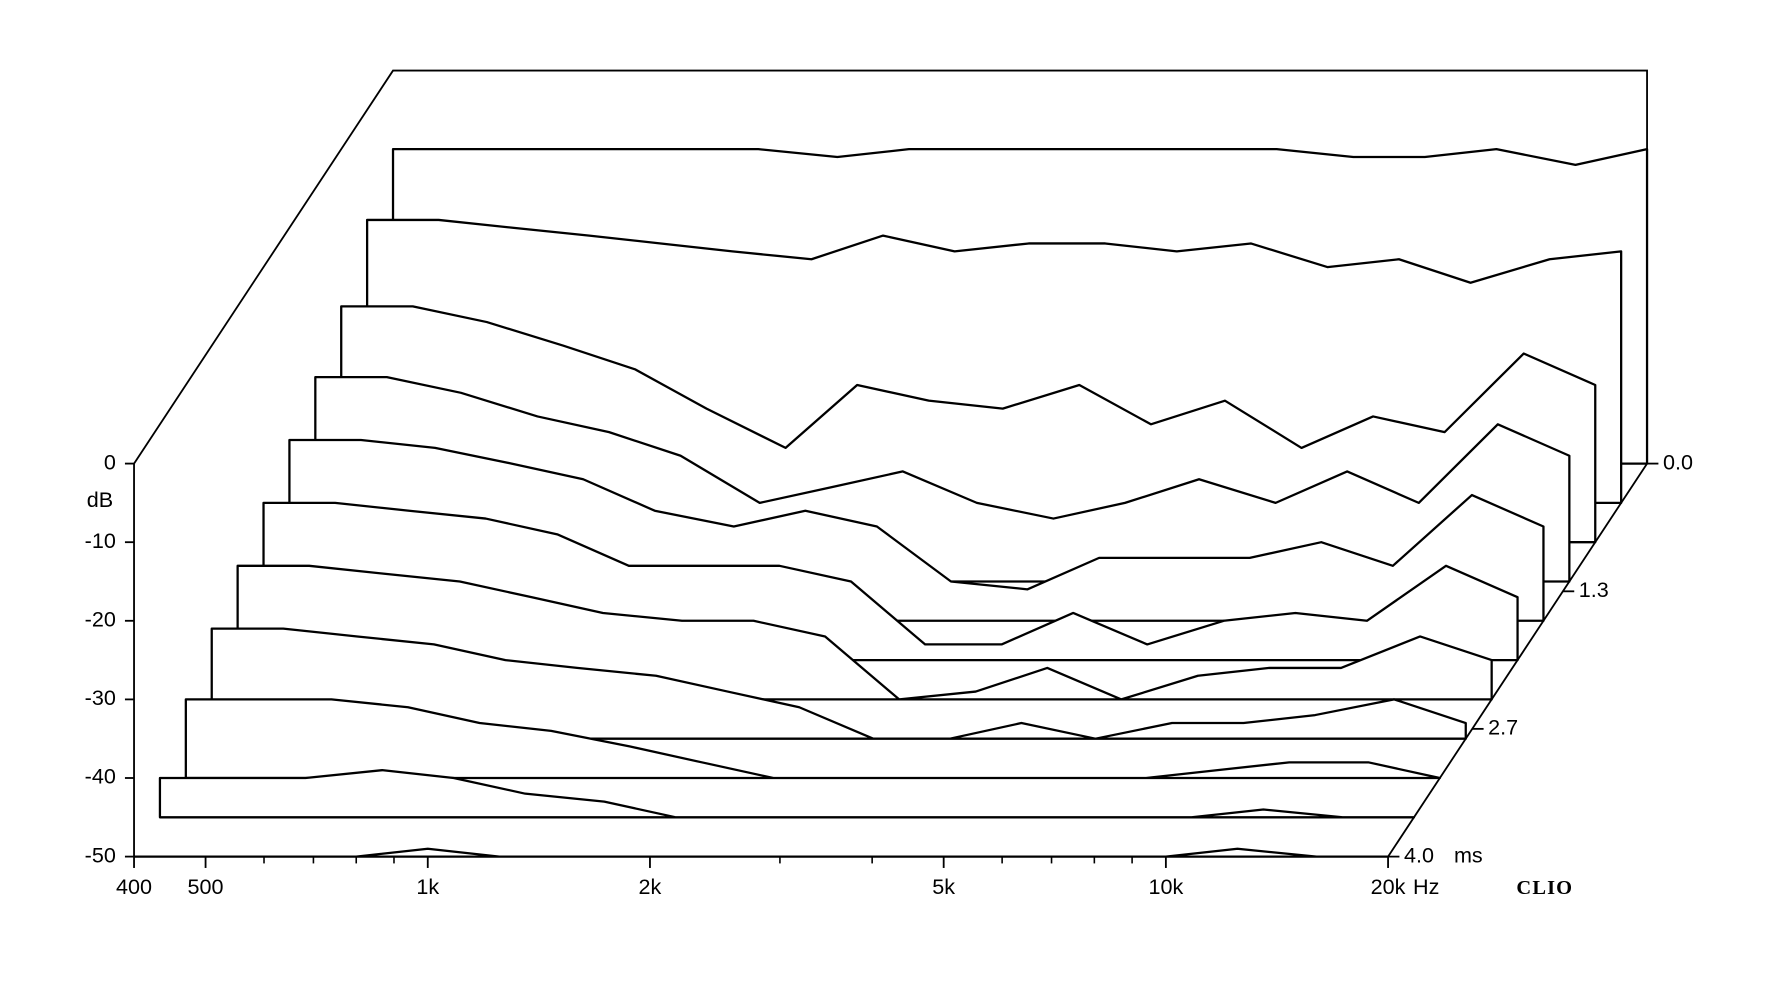 The image size is (1772, 1001). Describe the element at coordinates (1503, 727) in the screenshot. I see `z-tick-label: 2.7` at that location.